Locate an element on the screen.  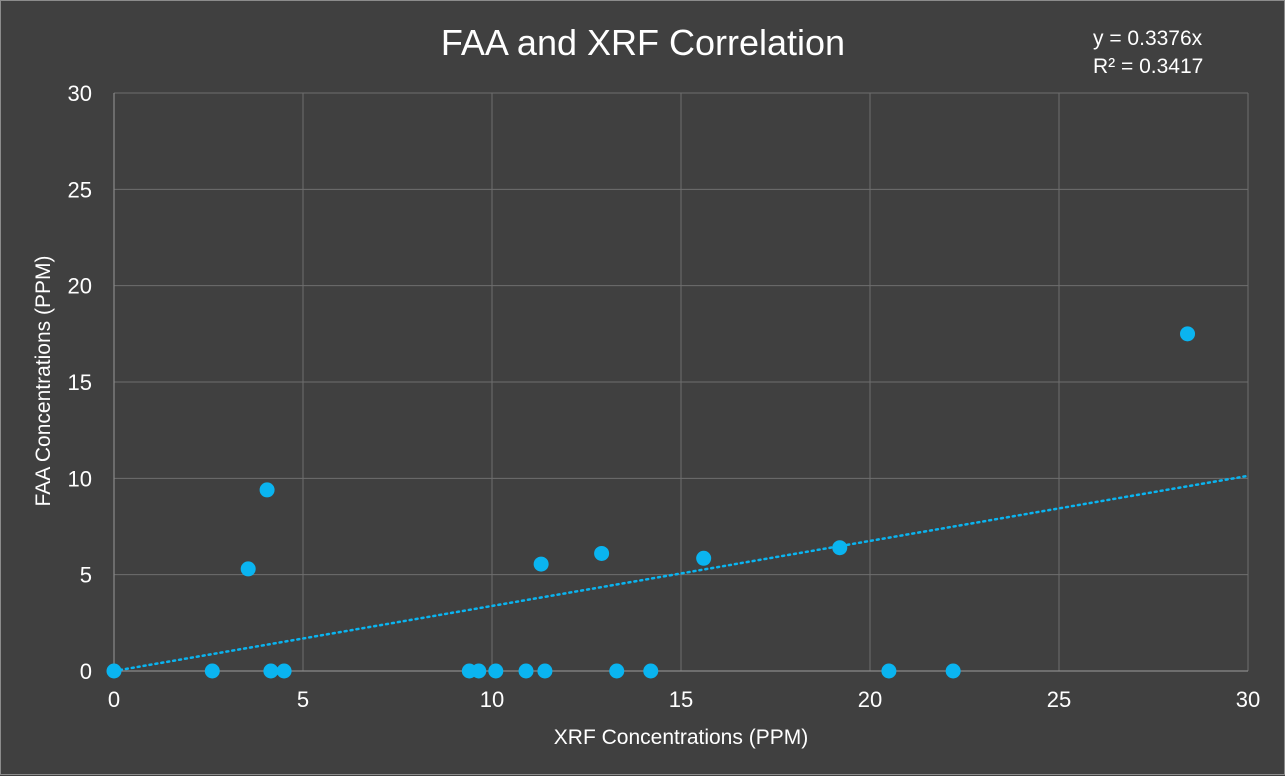
chart-title: FAA and XRF Correlation is located at coordinates (643, 42).